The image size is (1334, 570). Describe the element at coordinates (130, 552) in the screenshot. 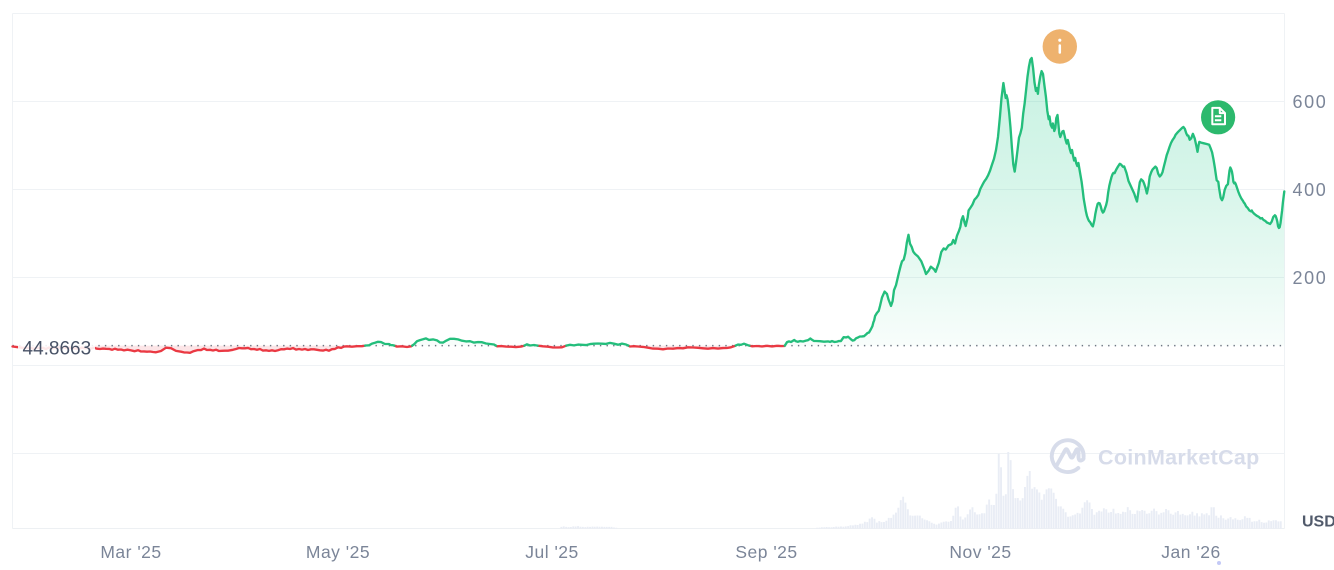

I see `svg-text: Mar '25` at that location.